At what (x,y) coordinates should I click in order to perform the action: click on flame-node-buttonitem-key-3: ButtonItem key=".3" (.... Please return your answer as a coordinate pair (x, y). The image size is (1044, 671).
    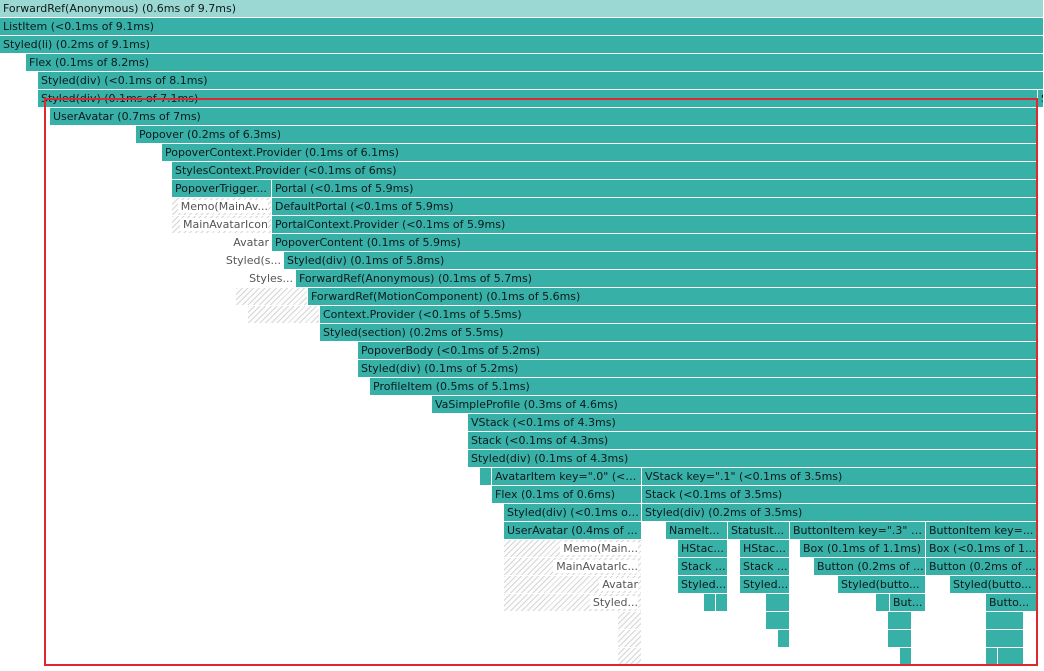
    Looking at the image, I should click on (858, 530).